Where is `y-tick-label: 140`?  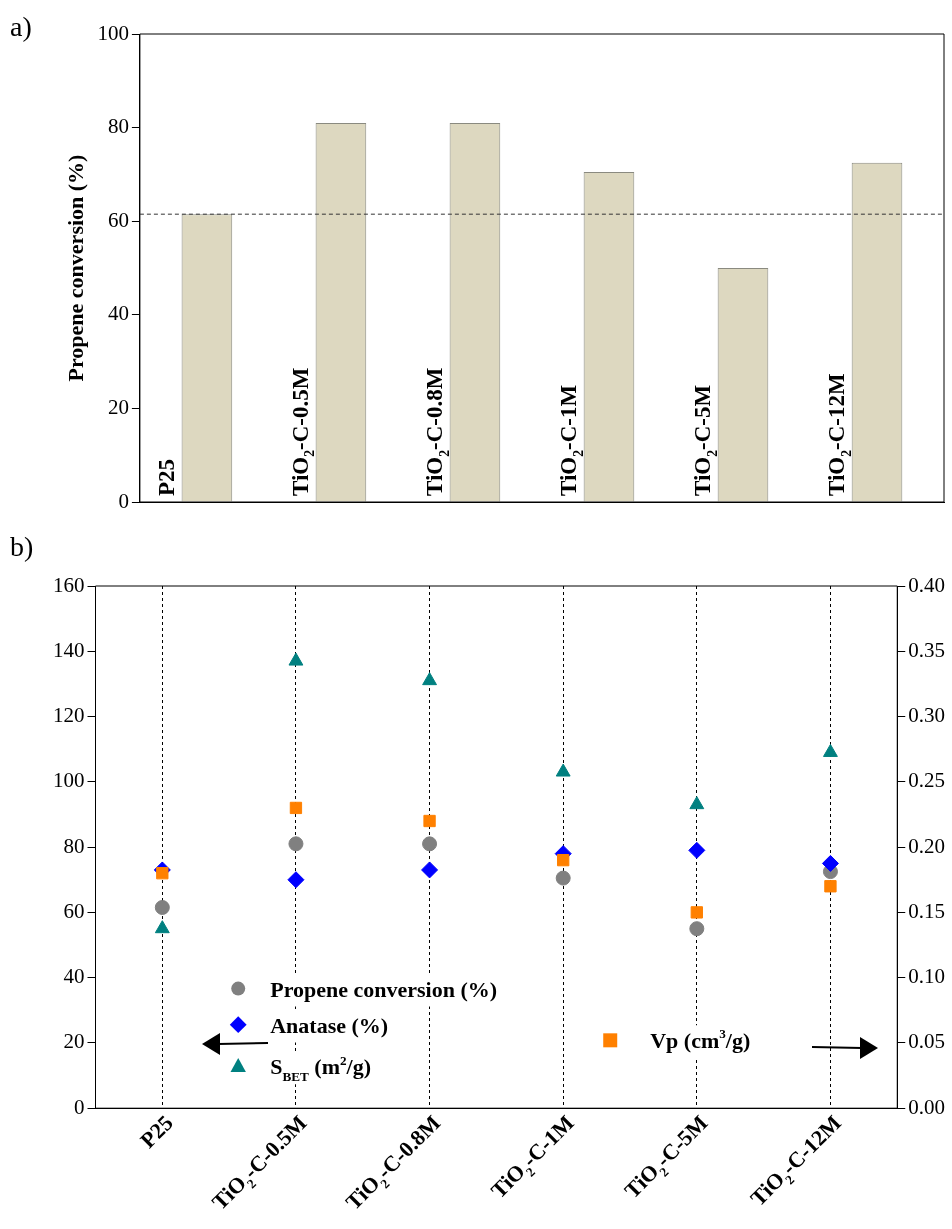 y-tick-label: 140 is located at coordinates (69, 649).